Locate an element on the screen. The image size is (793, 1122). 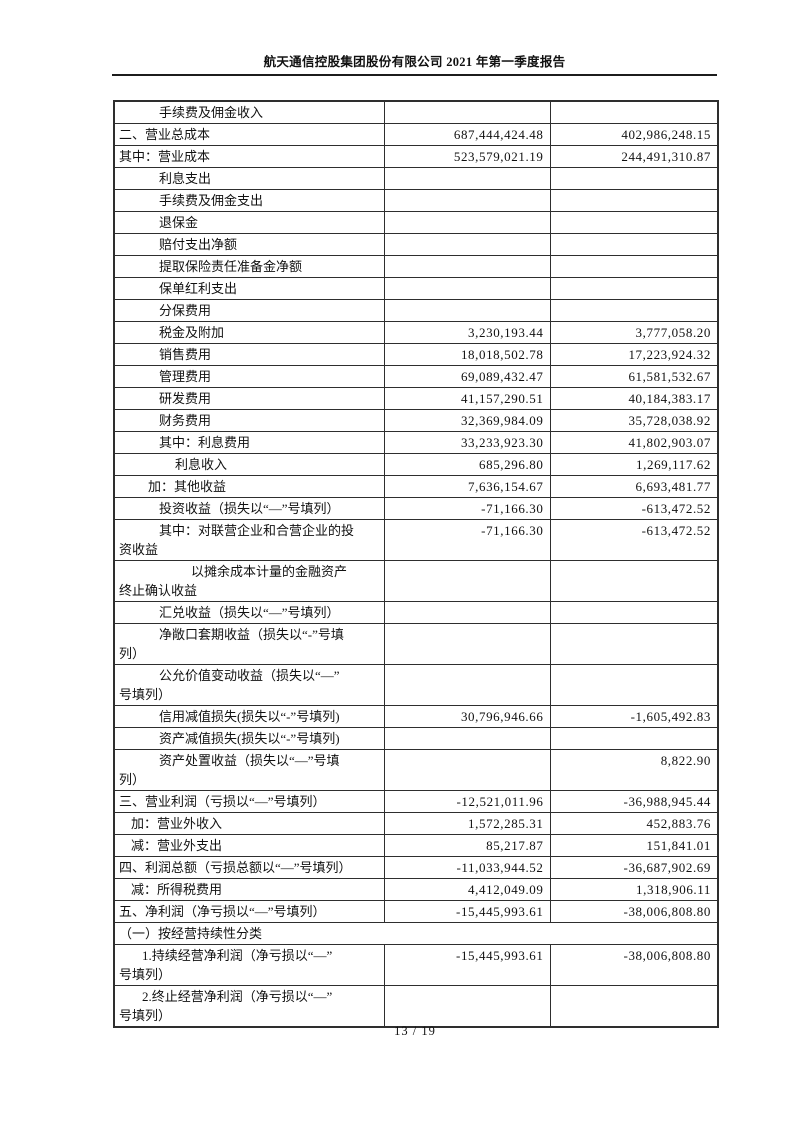
page-header-title: 航天通信控股集团股份有限公司 2021 年第一季度报告 is located at coordinates (414, 62).